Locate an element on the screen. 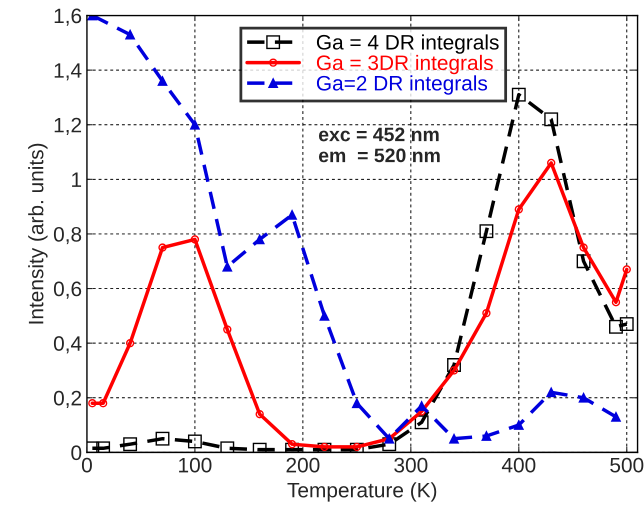 The width and height of the screenshot is (644, 517). x-tick-label: 100 is located at coordinates (195, 465).